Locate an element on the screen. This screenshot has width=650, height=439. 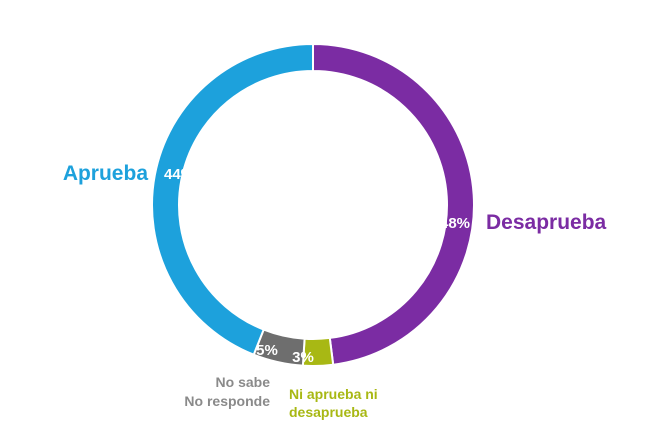
pct-label-desaprueba: 48% is located at coordinates (455, 223).